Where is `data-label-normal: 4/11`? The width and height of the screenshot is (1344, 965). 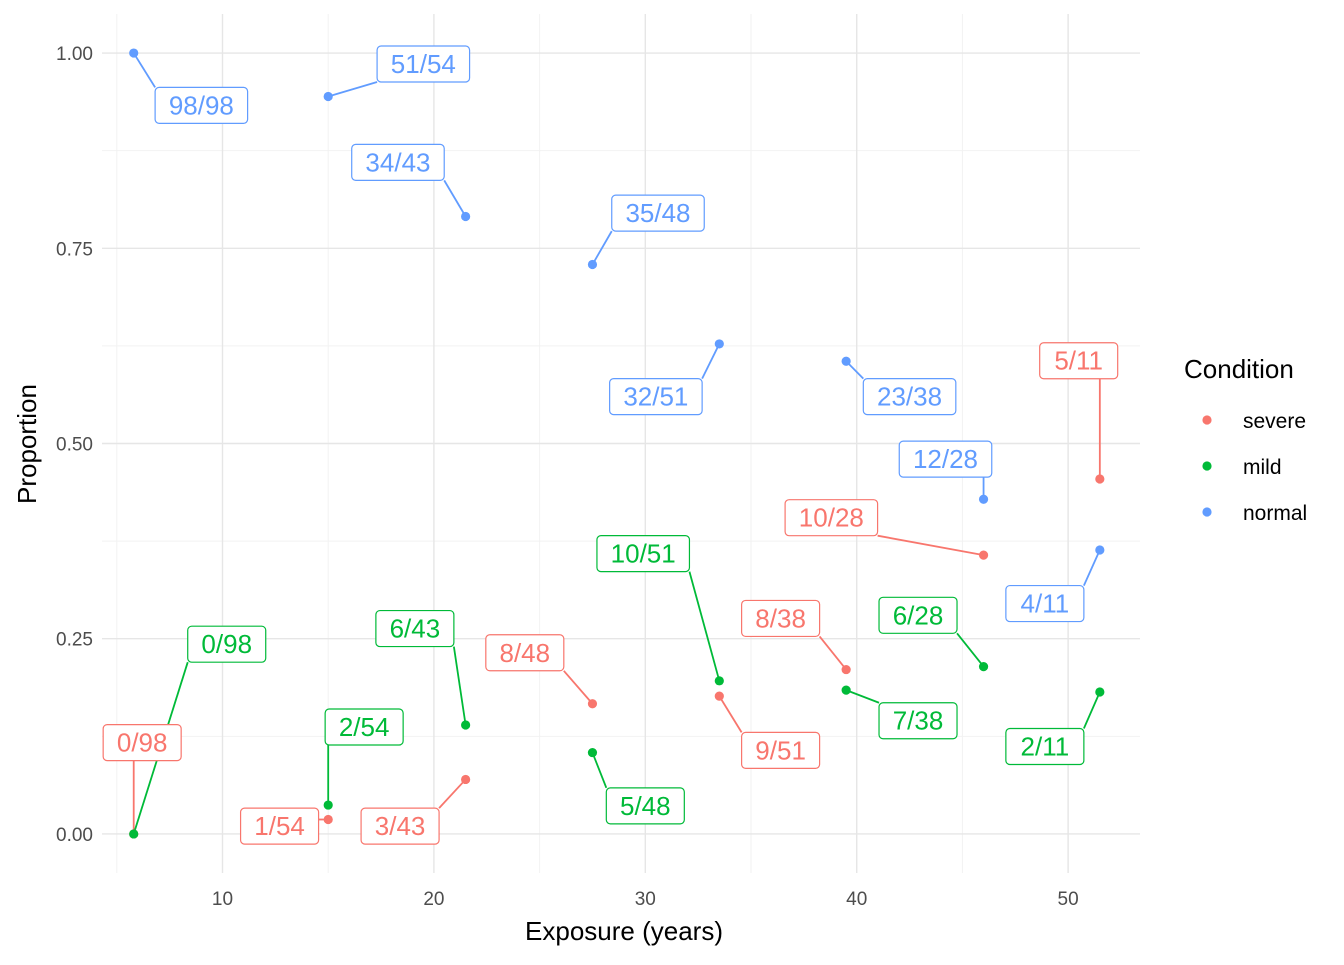 data-label-normal: 4/11 is located at coordinates (1045, 603).